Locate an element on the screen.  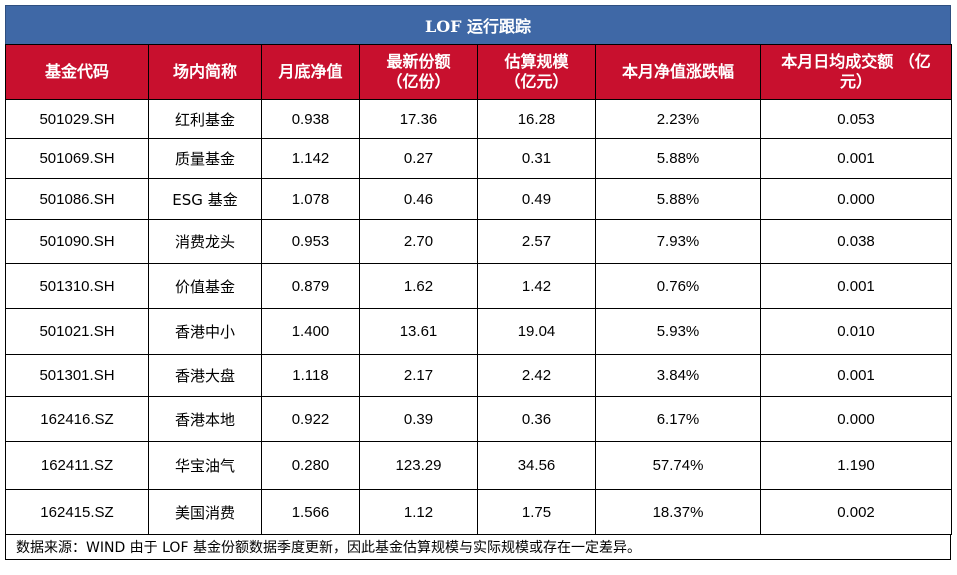
table-cell: 香港大盘 is located at coordinates (205, 375).